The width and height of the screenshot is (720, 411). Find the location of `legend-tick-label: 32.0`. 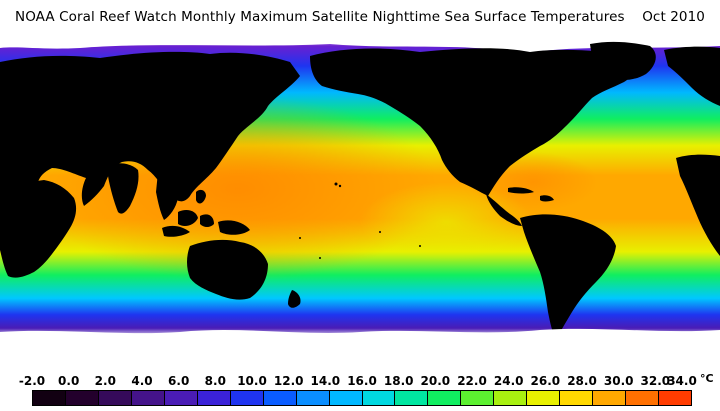

legend-tick-label: 32.0 is located at coordinates (655, 381).